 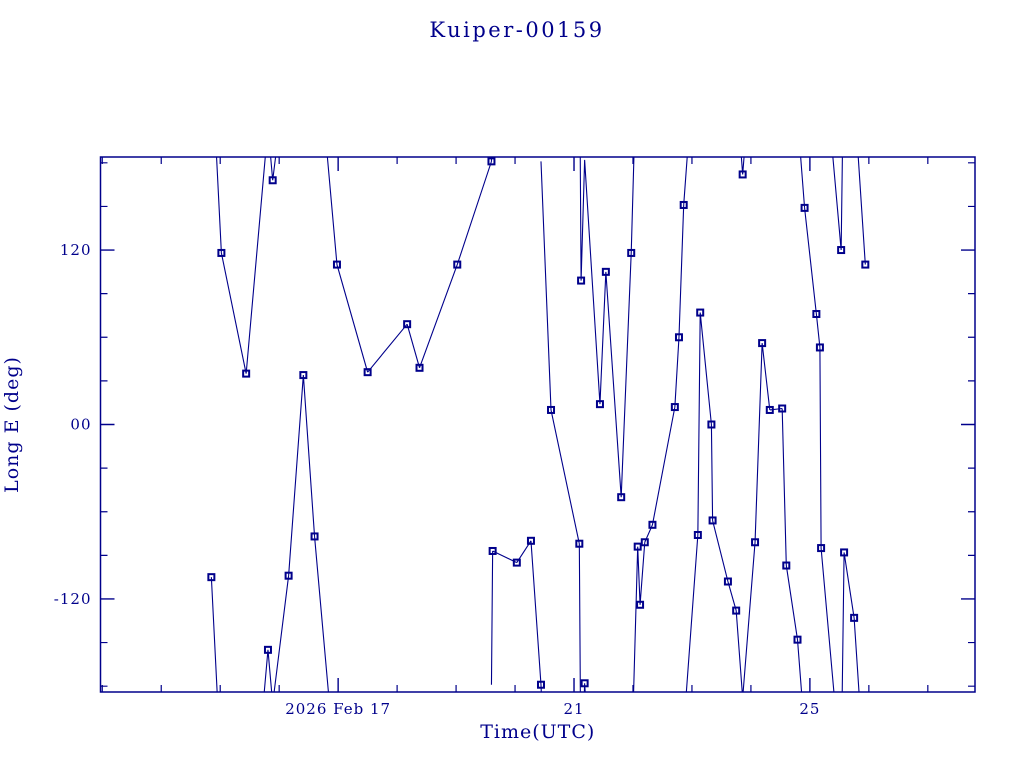 I want to click on x-tick-label: 21, so click(x=573, y=709).